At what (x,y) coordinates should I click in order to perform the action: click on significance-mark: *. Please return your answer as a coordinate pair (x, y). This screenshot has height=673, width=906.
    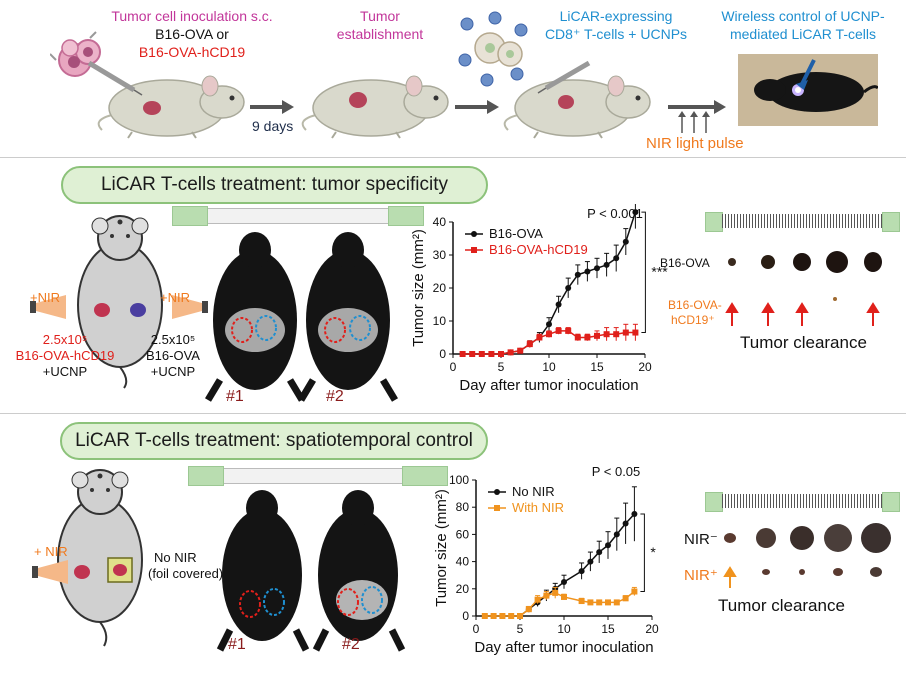
    Looking at the image, I should click on (653, 552).